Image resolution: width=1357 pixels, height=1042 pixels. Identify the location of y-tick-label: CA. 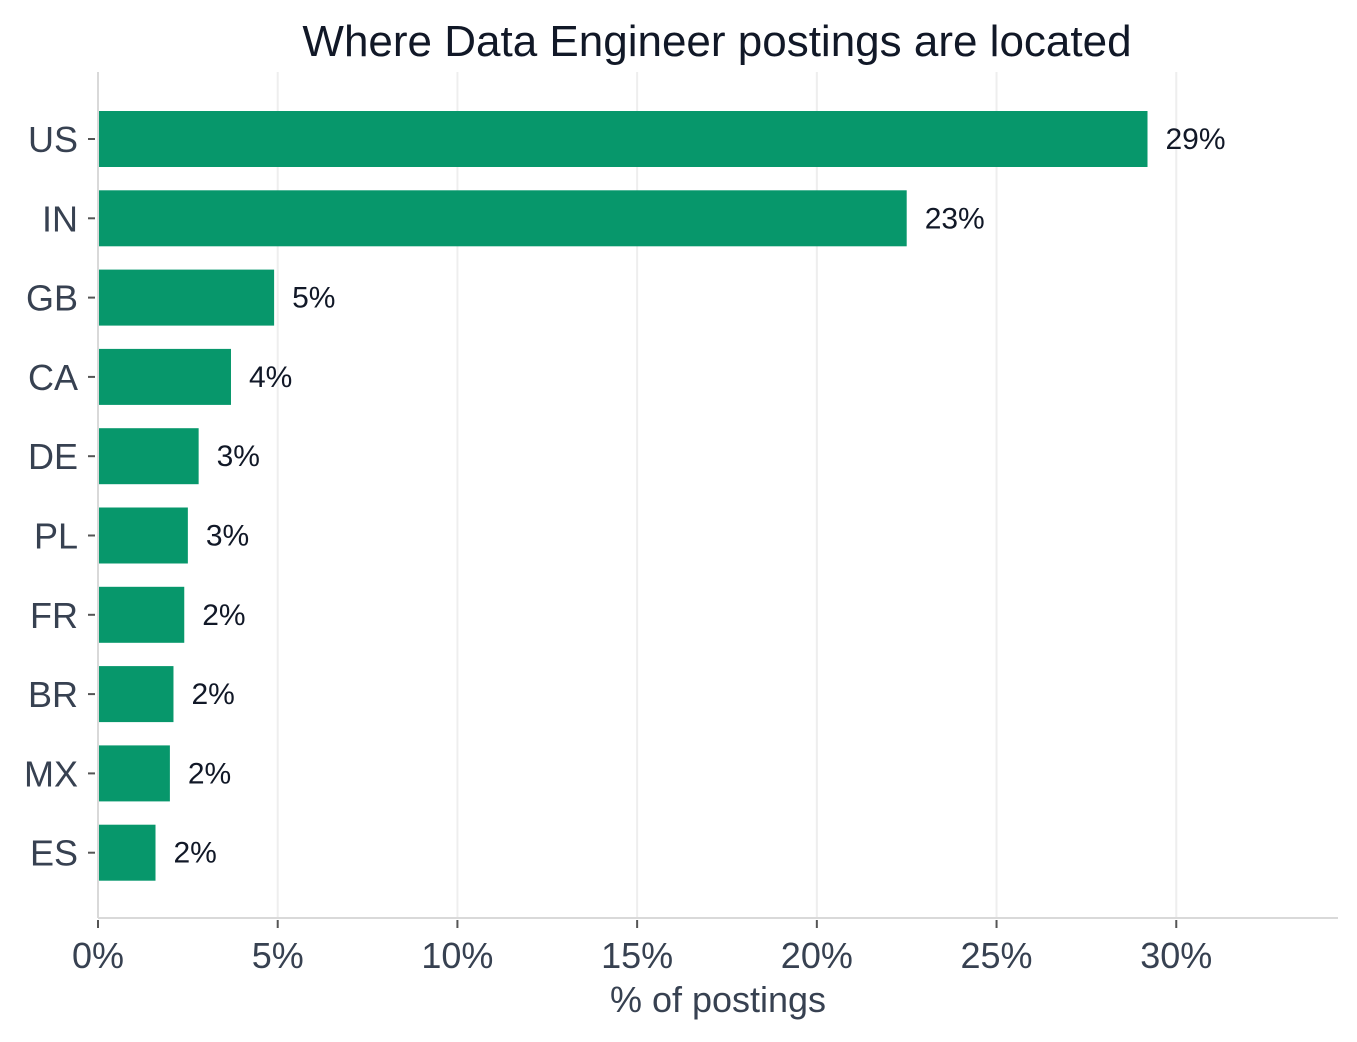
(53, 377).